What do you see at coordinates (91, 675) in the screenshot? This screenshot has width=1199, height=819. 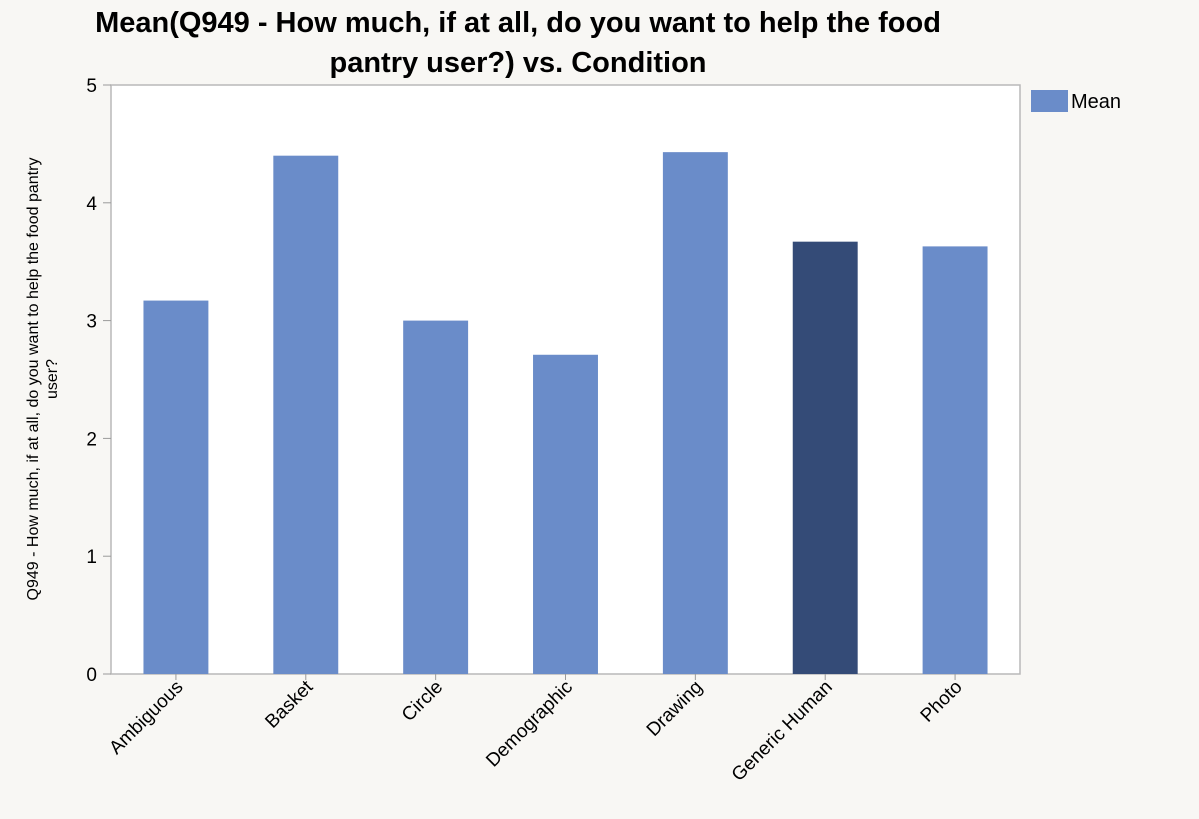 I see `y-tick-label: 0` at bounding box center [91, 675].